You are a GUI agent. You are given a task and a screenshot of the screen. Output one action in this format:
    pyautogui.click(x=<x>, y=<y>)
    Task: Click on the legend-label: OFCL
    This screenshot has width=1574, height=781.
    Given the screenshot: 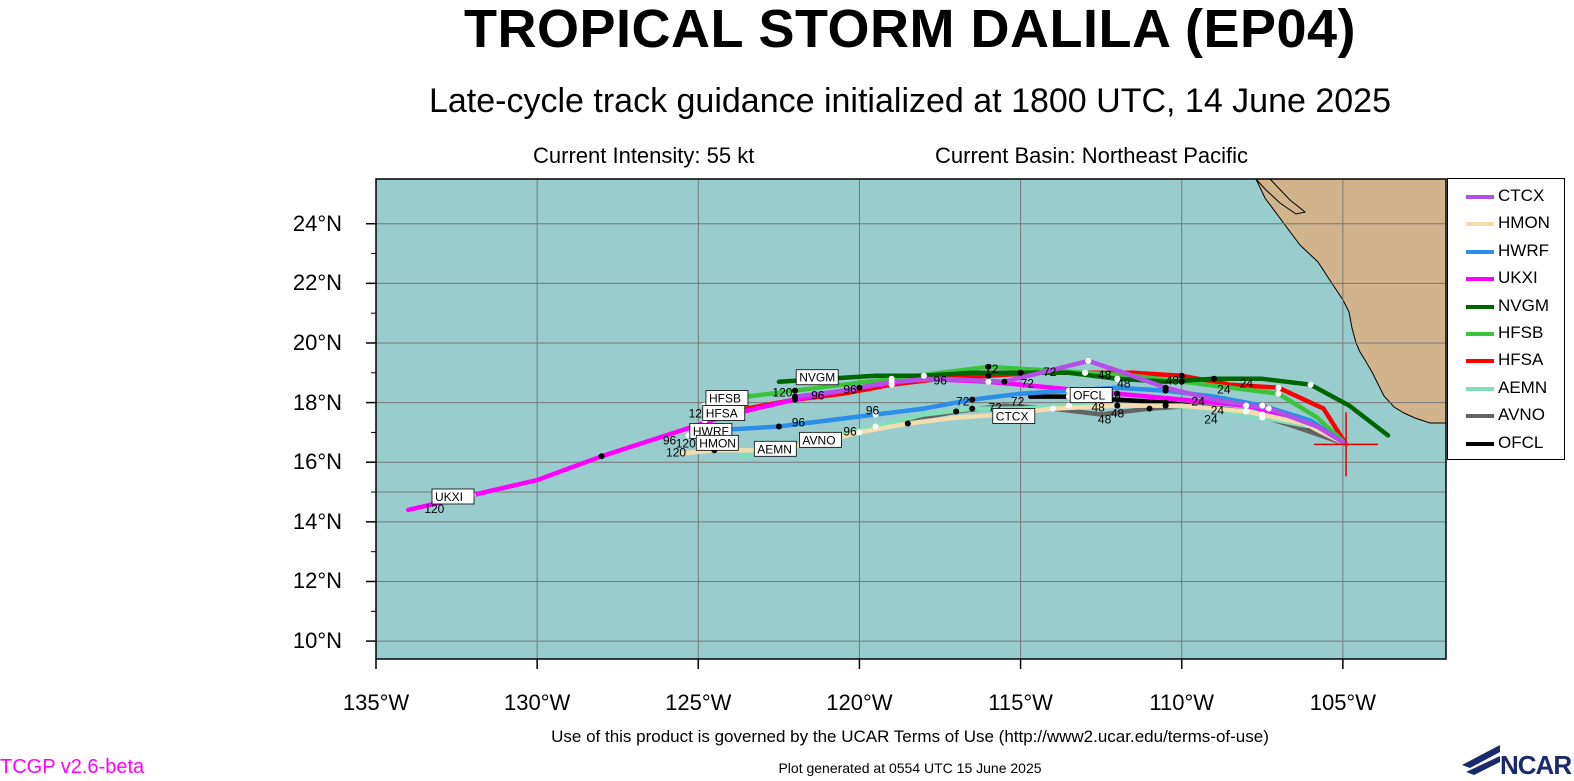 What is the action you would take?
    pyautogui.click(x=1521, y=442)
    